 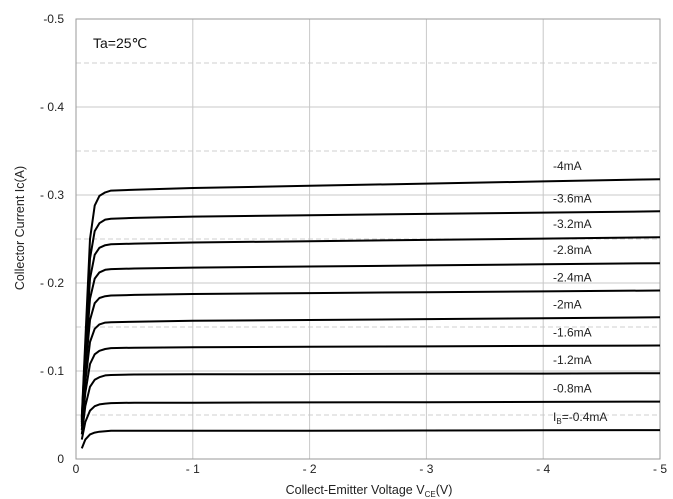 What do you see at coordinates (572, 360) in the screenshot?
I see `curve-label-2: -1.2mA` at bounding box center [572, 360].